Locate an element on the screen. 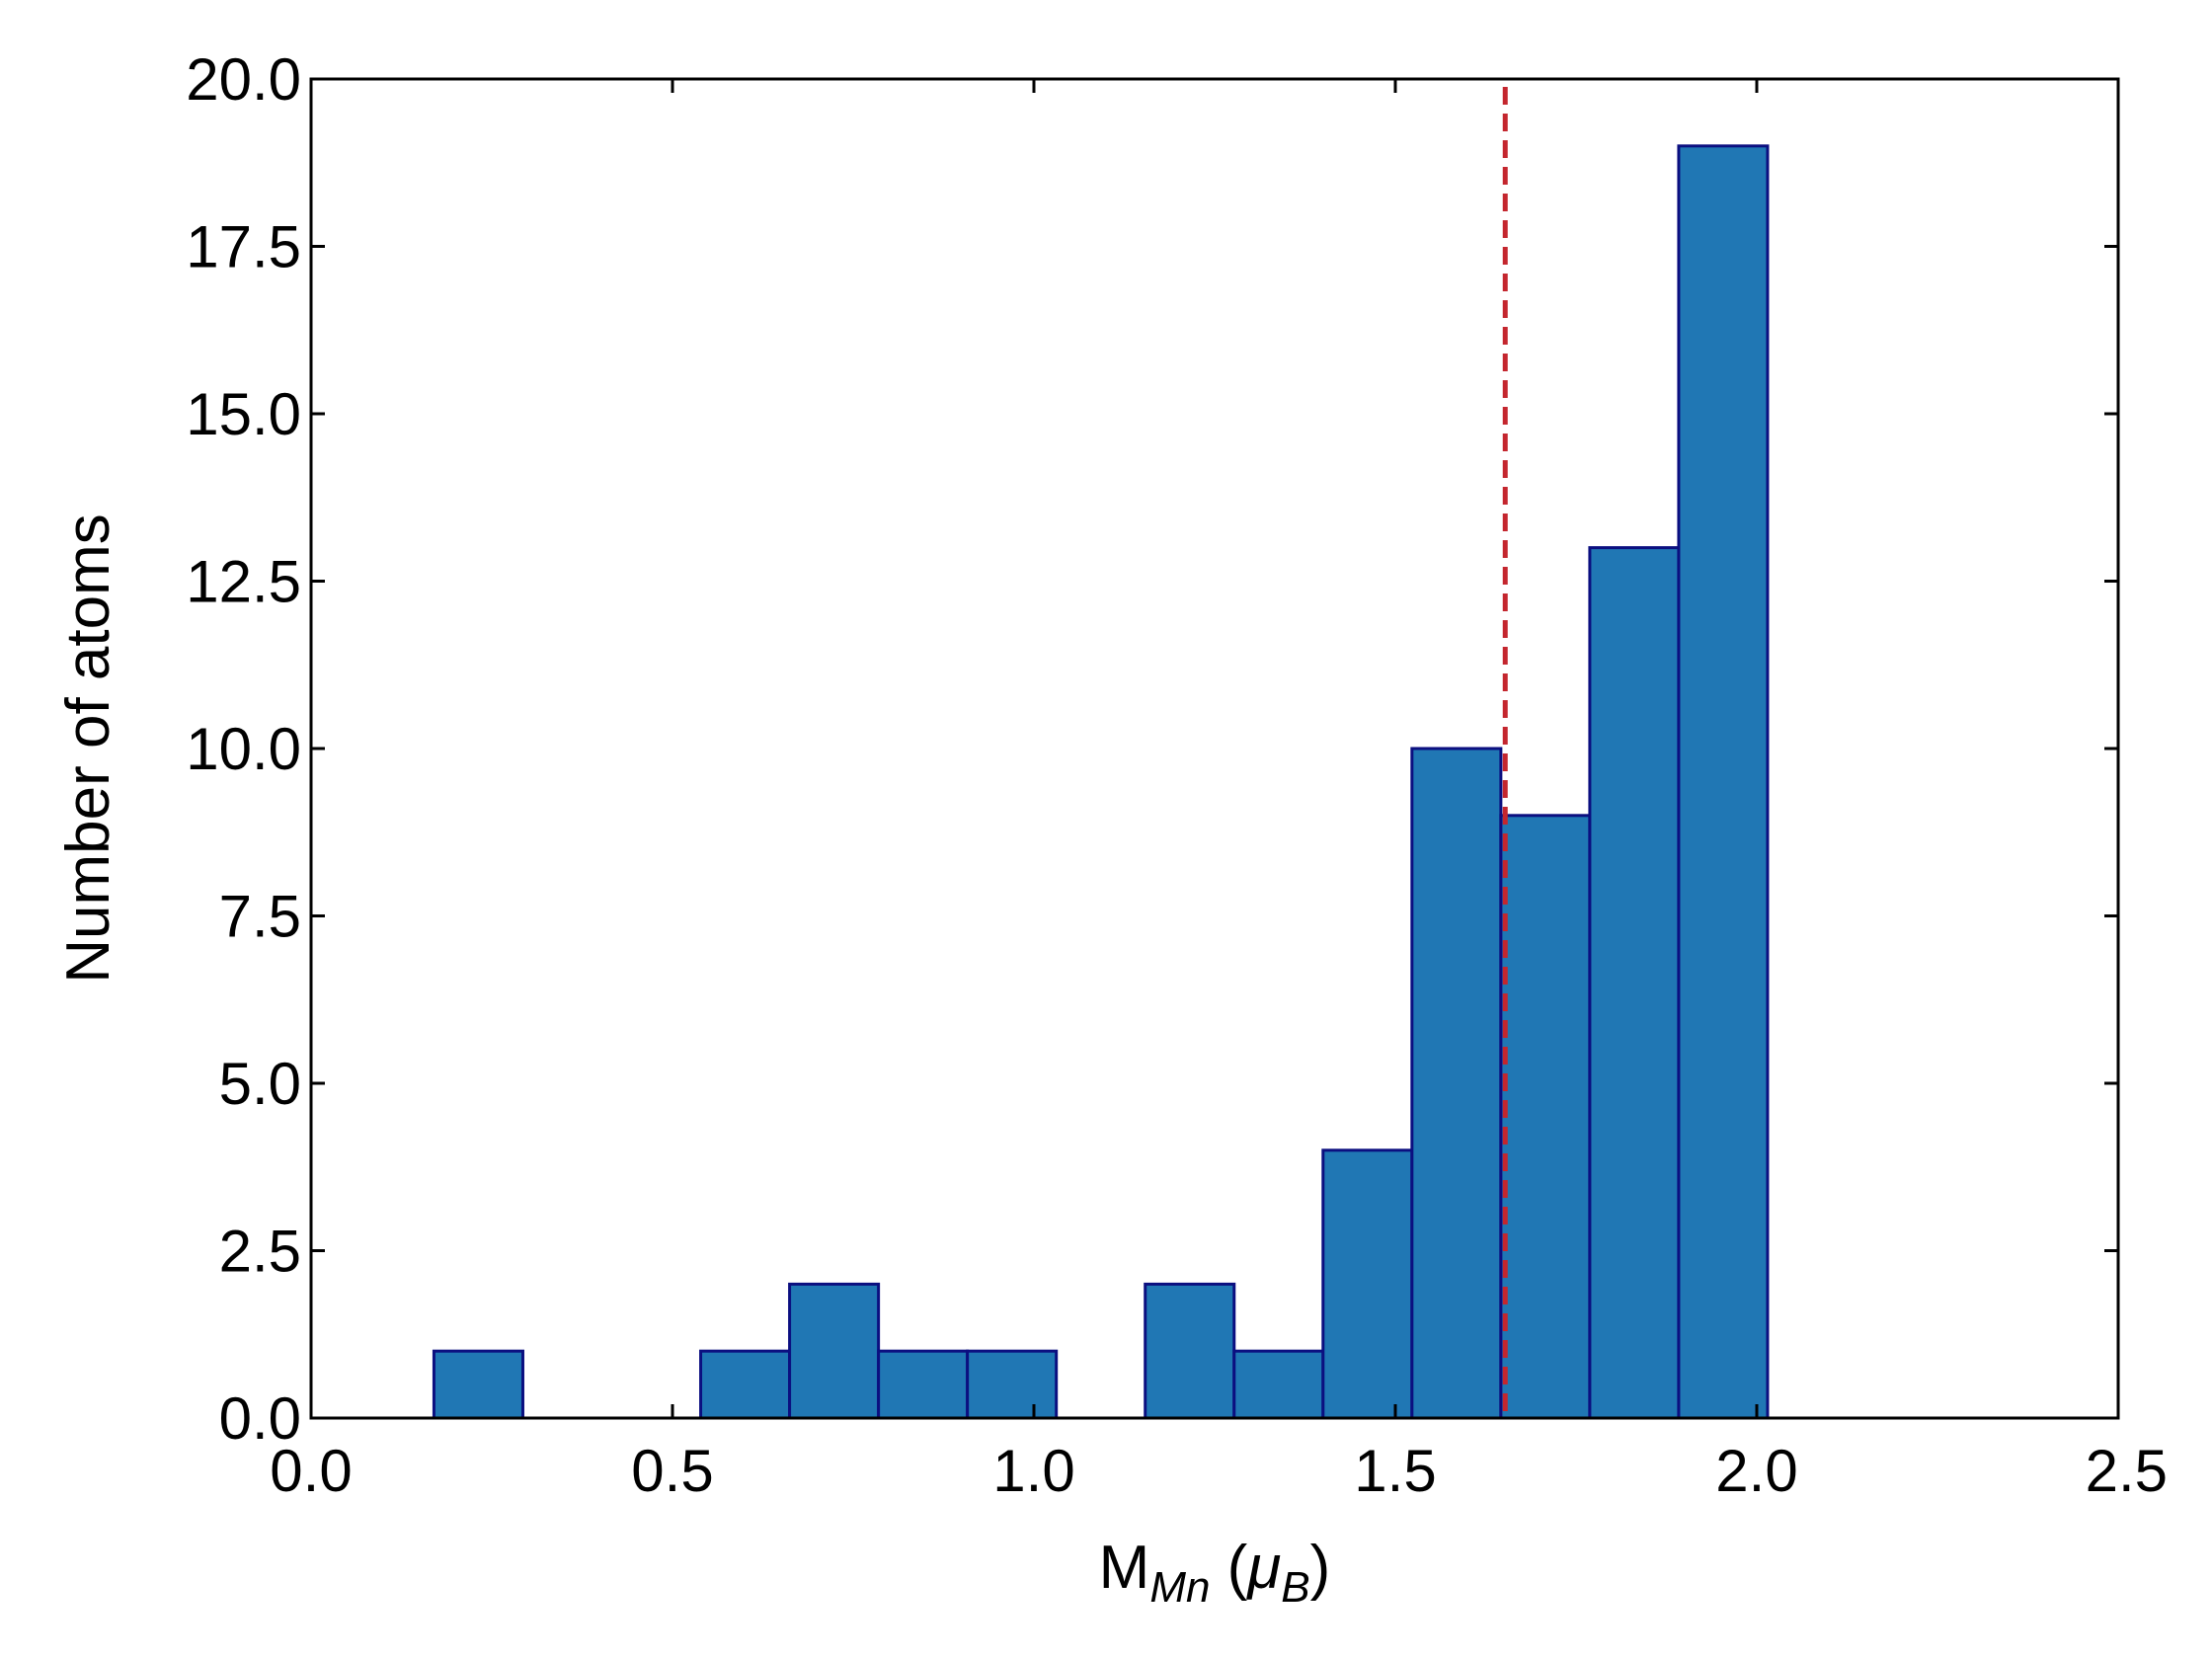 This screenshot has width=2212, height=1659. x-tick-label-1: 0.5 is located at coordinates (672, 1471).